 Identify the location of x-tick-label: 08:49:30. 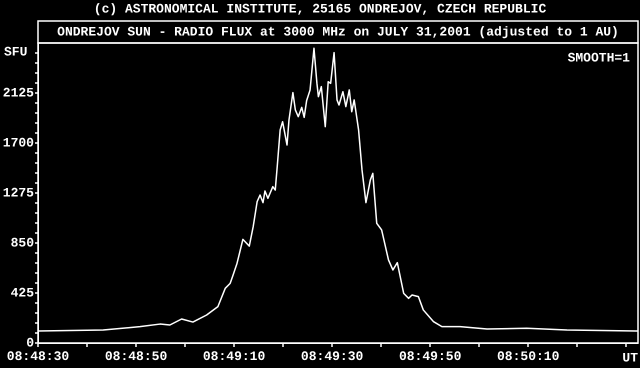
(332, 356).